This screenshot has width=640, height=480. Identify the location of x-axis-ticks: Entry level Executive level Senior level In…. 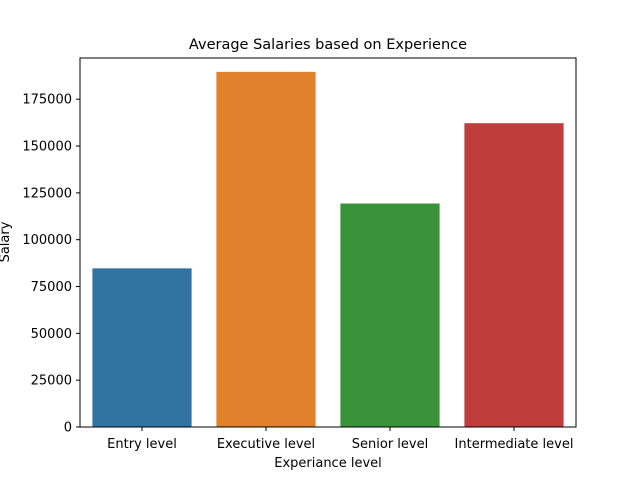
(340, 439).